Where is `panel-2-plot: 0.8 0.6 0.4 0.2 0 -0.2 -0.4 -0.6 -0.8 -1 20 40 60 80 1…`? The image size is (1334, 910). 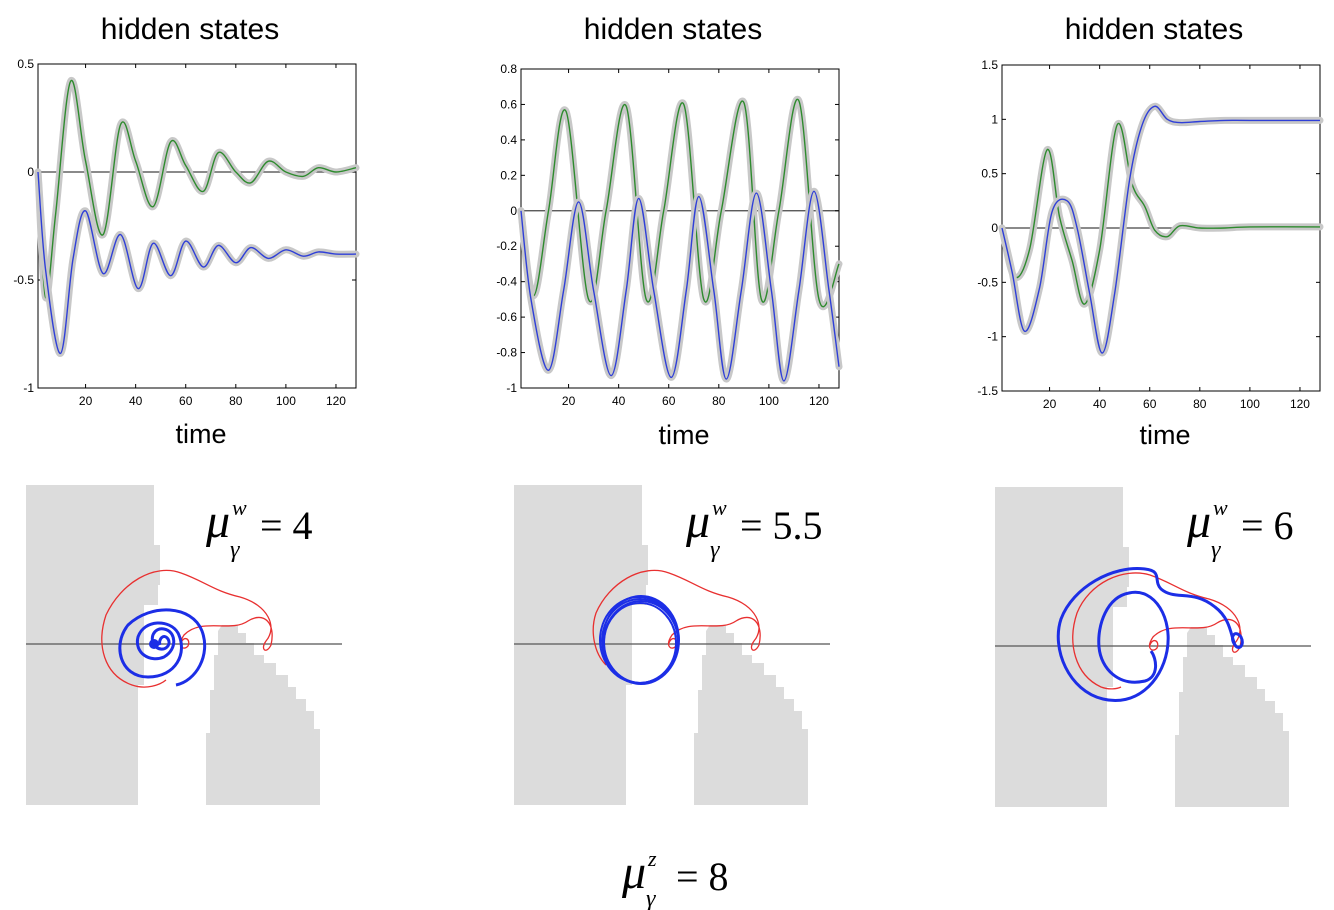 panel-2-plot: 0.8 0.6 0.4 0.2 0 -0.2 -0.4 -0.6 -0.8 -1 20 40 60 80 1… is located at coordinates (667, 235).